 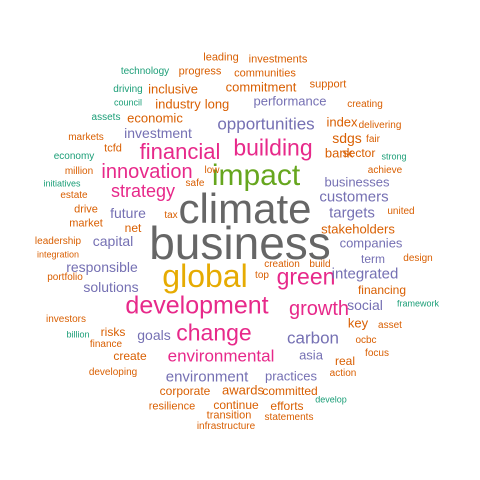 I want to click on word-tcfd: tcfd, so click(x=113, y=148).